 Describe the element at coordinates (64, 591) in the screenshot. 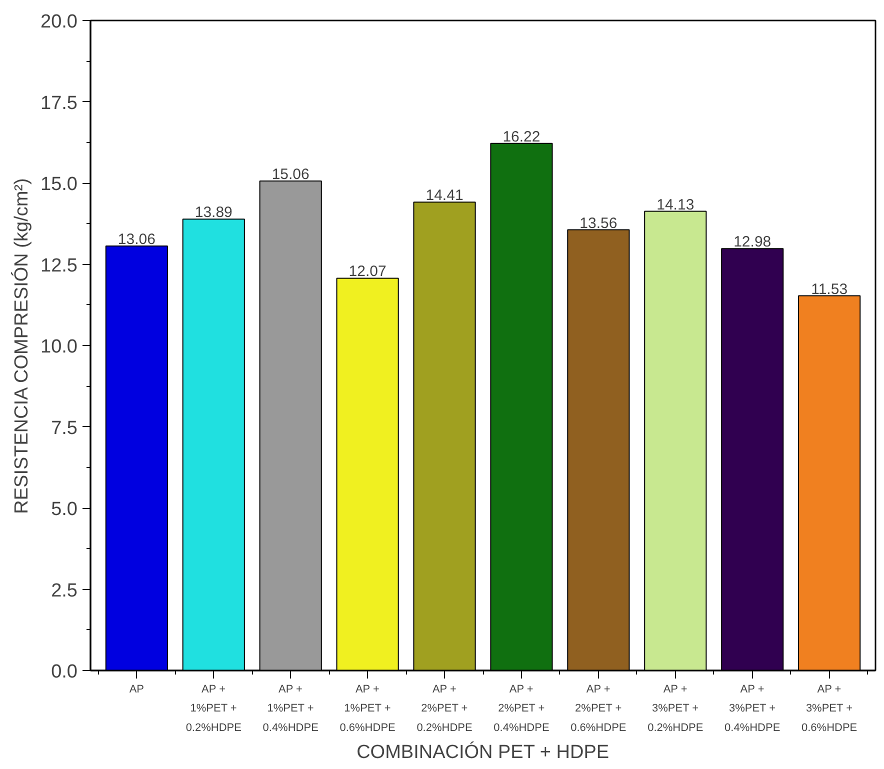

I see `y-tick-label: 2.5` at that location.